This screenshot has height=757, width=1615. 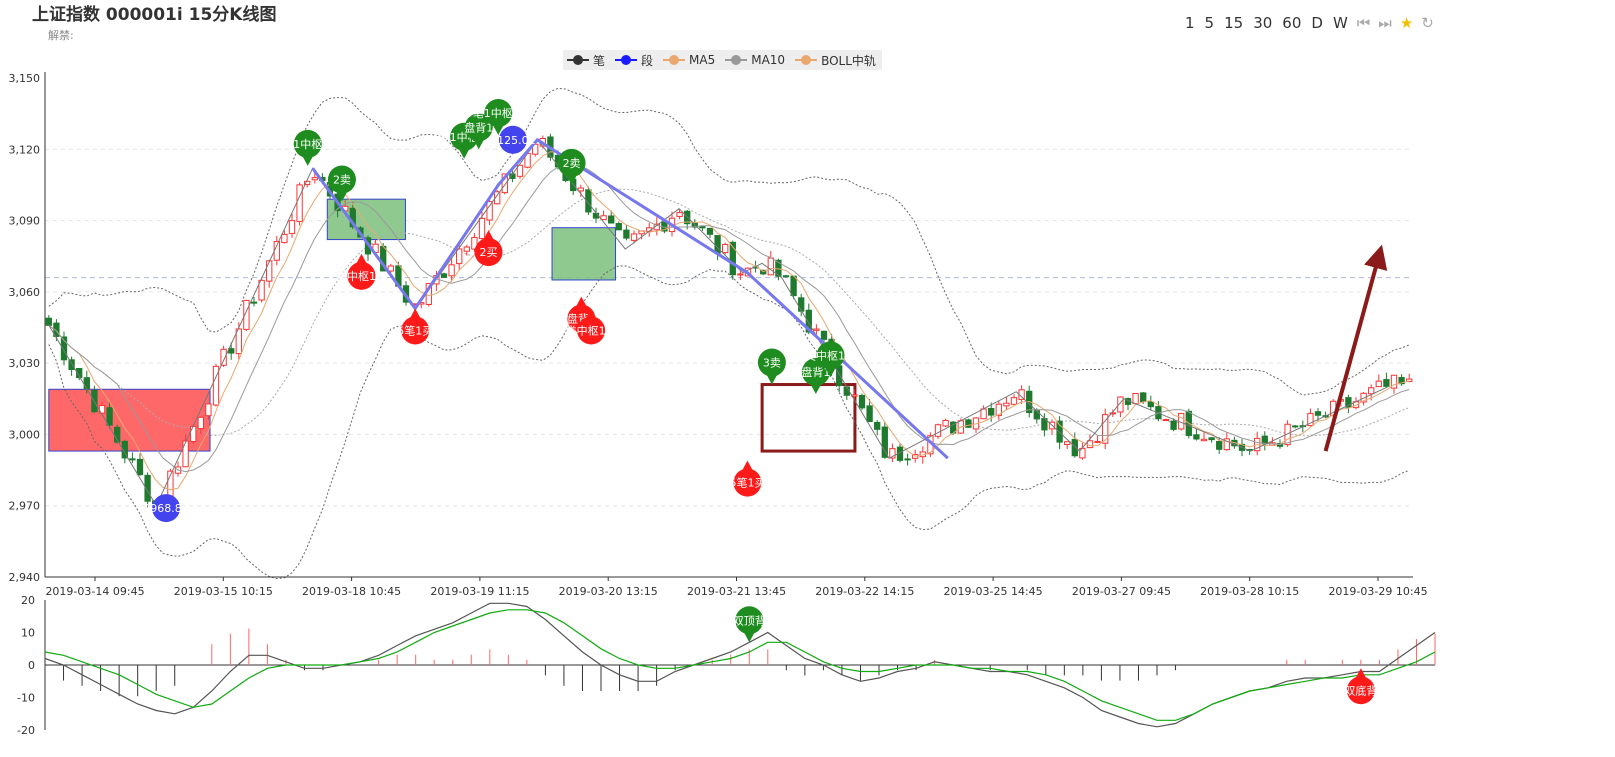 I want to click on legend-item-boll: BOLL中轨, so click(x=835, y=60).